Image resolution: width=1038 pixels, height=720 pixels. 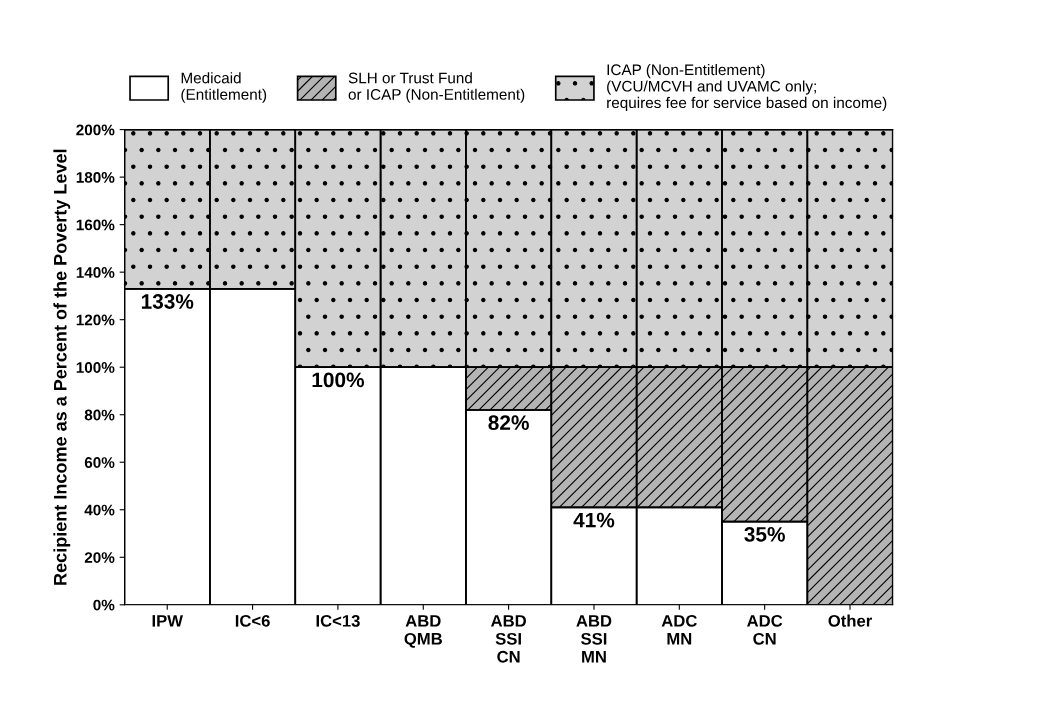 I want to click on x-tick-label: ABD SSI MN, so click(x=594, y=639).